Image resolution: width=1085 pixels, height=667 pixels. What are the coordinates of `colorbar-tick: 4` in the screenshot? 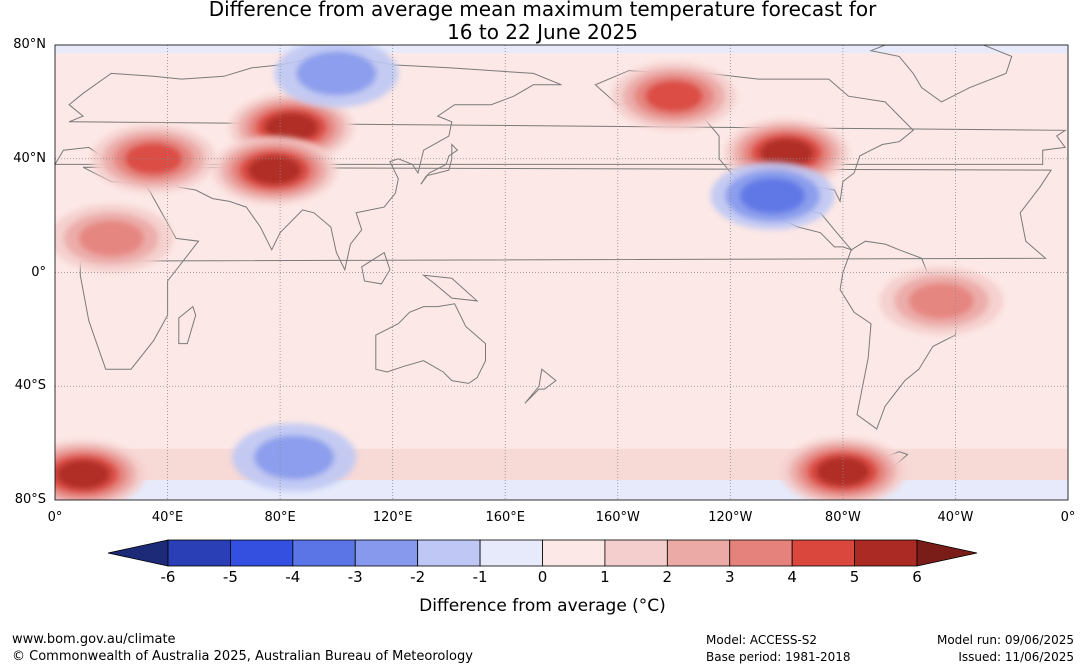 It's located at (792, 577).